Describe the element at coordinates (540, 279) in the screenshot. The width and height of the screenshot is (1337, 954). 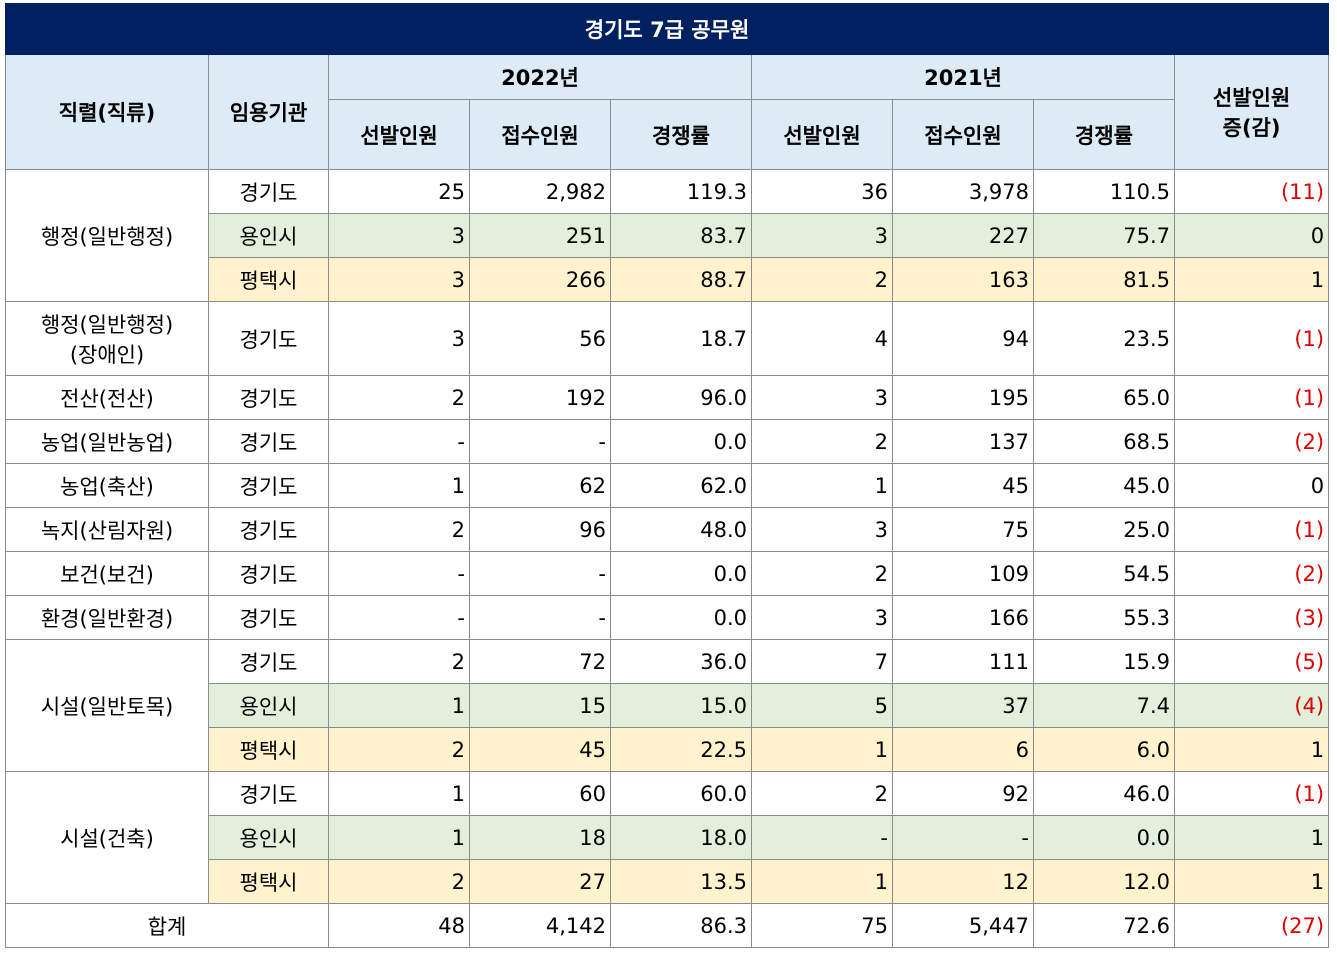
I see `value-cell: 266` at that location.